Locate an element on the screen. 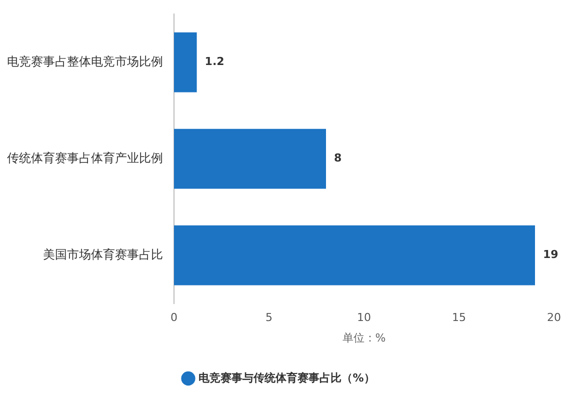 The image size is (572, 412). data-label: 1.2 is located at coordinates (214, 61).